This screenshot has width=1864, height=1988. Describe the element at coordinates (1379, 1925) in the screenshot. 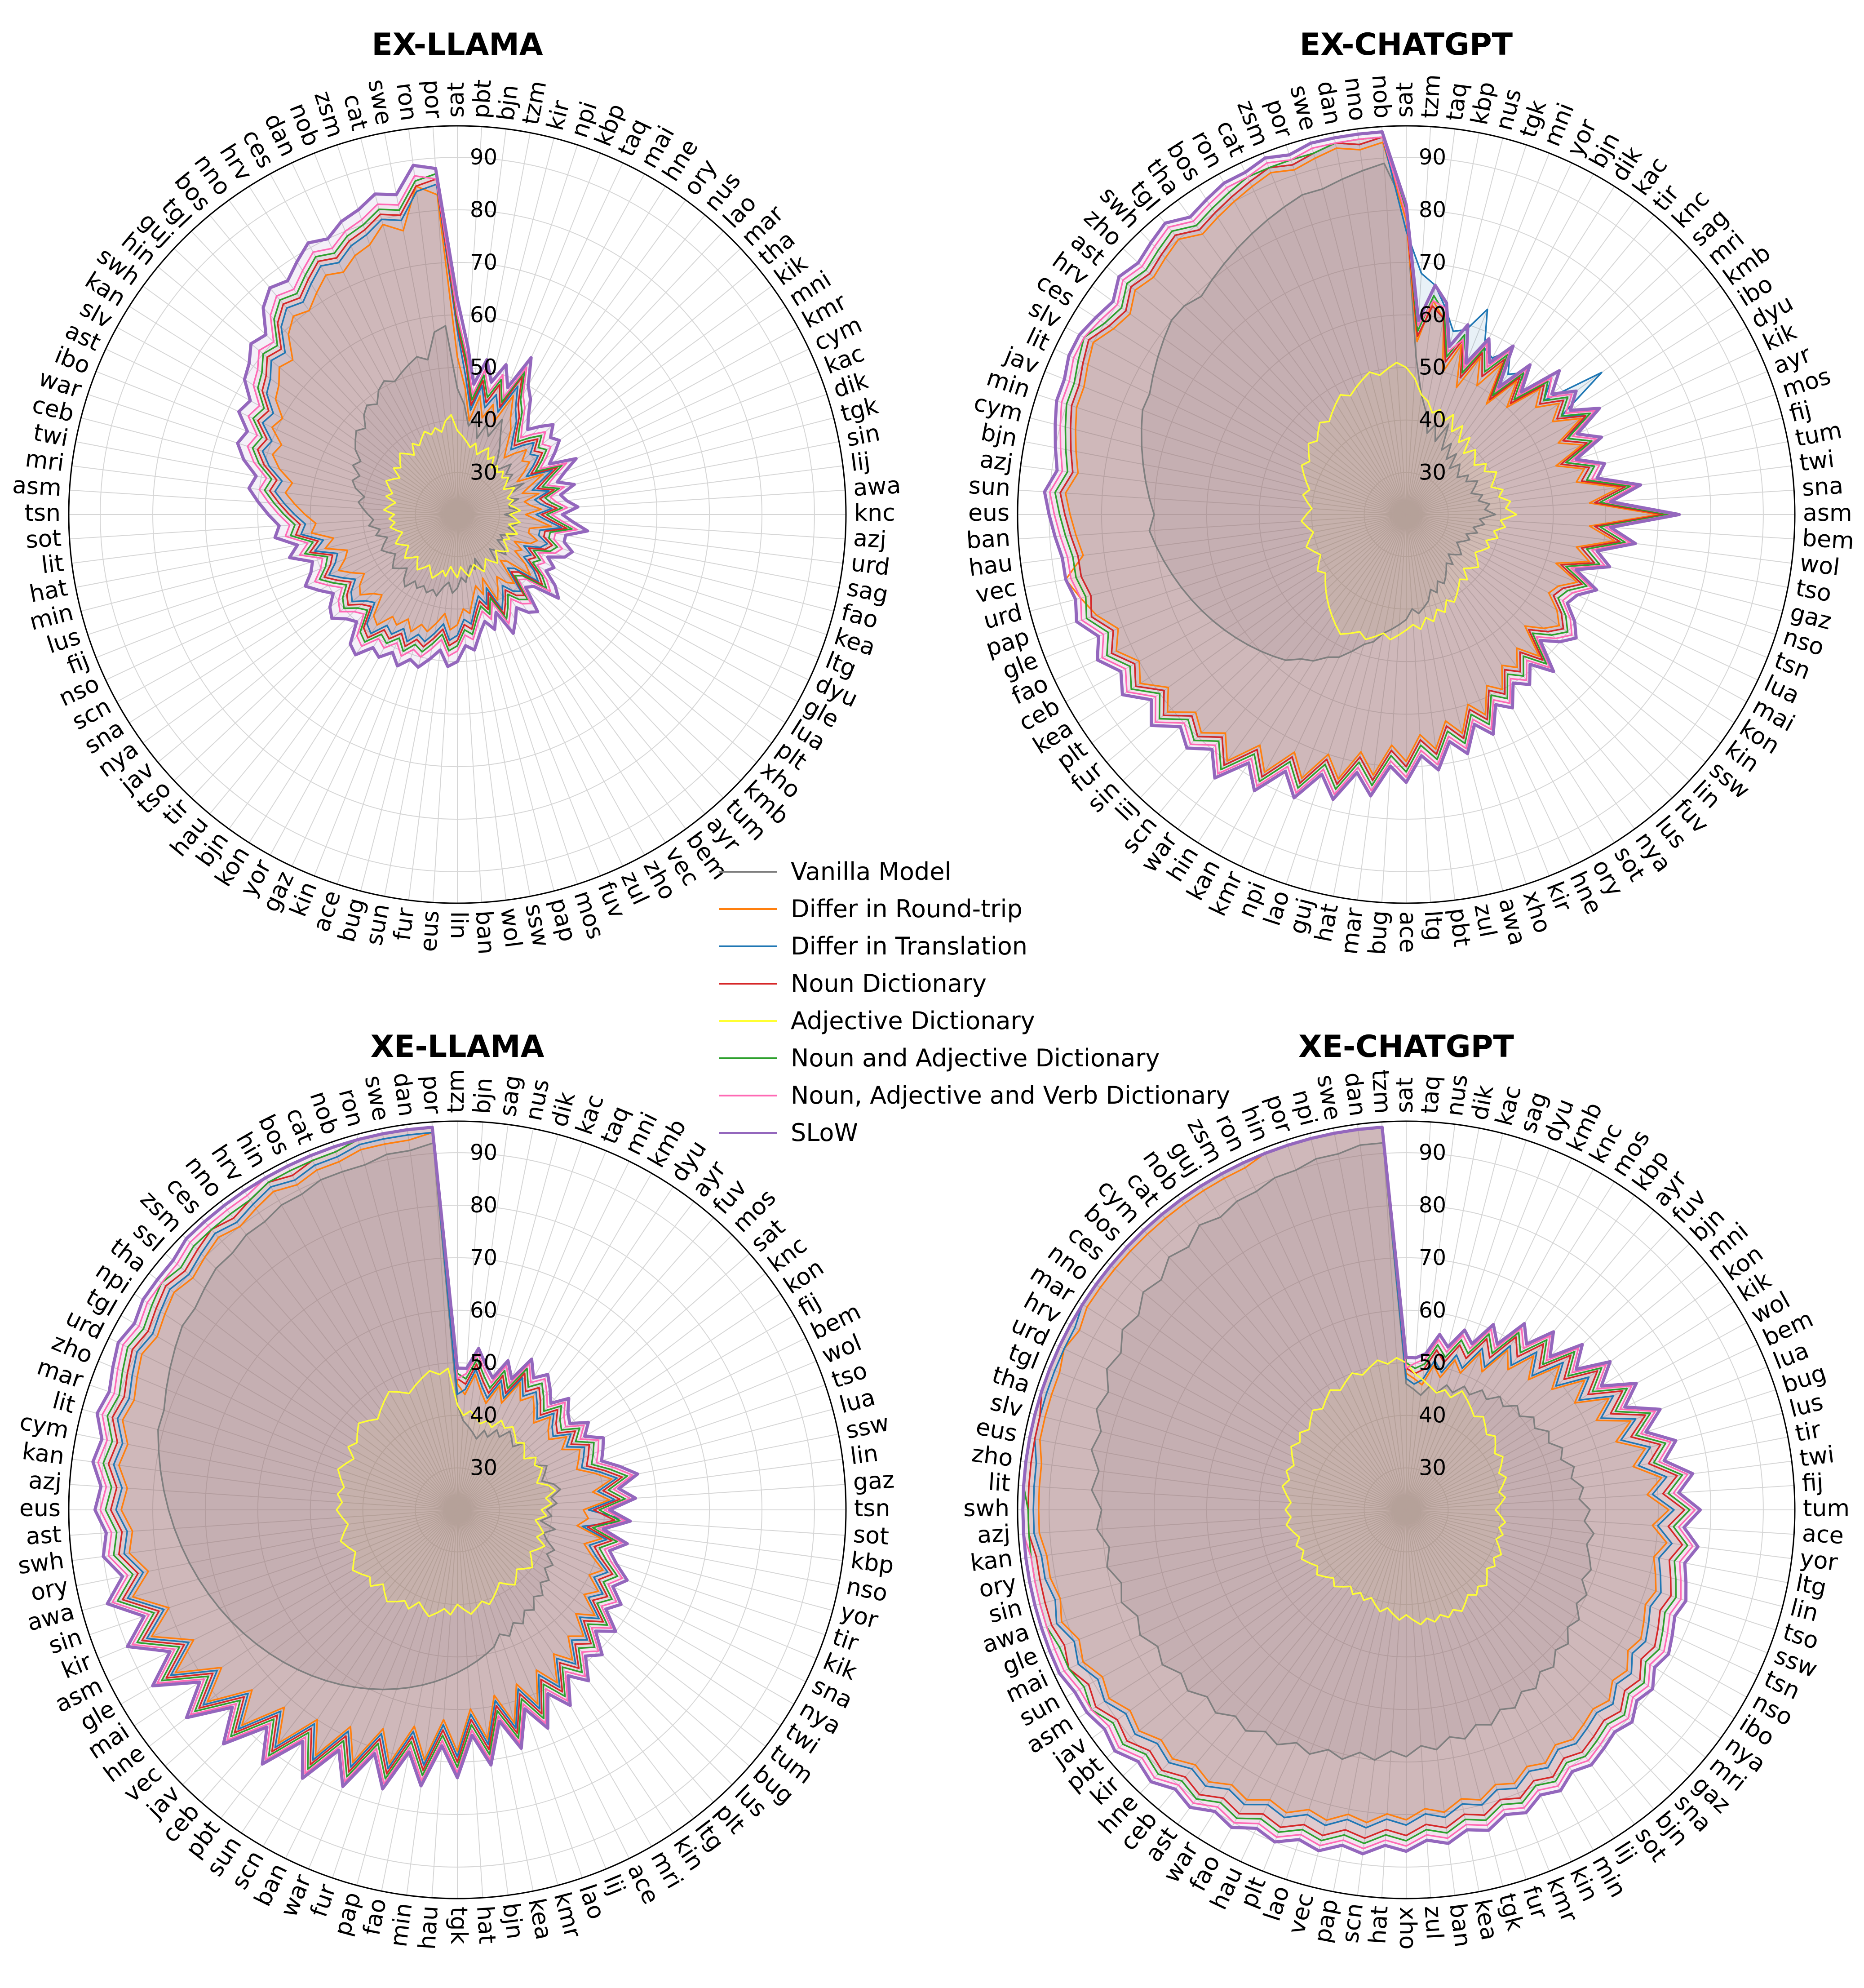

I see `category-label: hat` at that location.